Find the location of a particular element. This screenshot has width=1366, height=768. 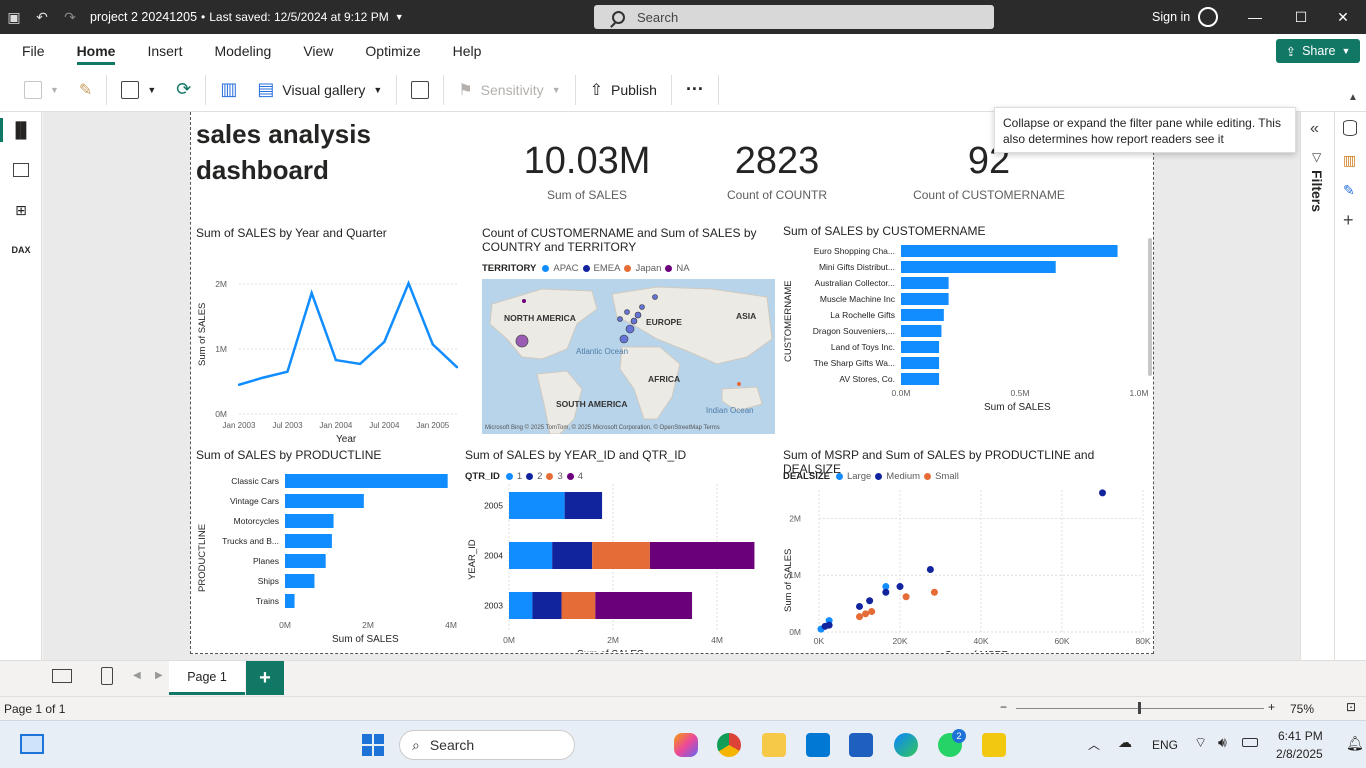

x-axis-label: Year is located at coordinates (346, 439).